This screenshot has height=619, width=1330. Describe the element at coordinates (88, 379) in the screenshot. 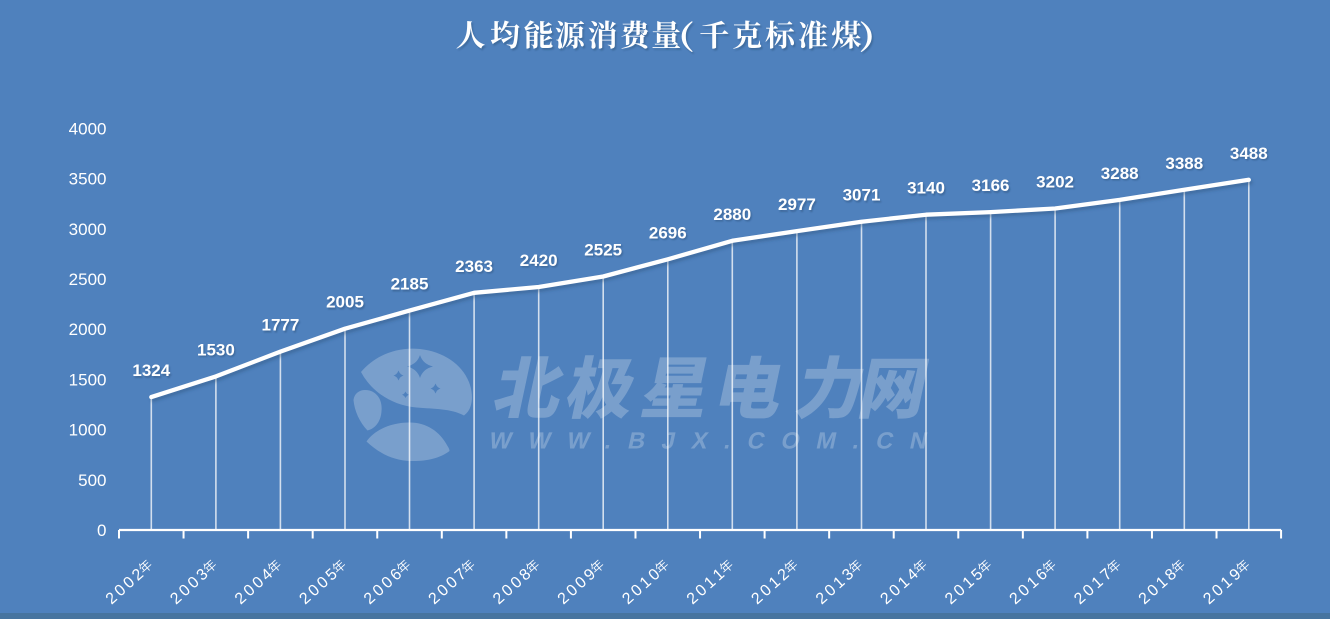

I see `svg-text: 1500` at that location.